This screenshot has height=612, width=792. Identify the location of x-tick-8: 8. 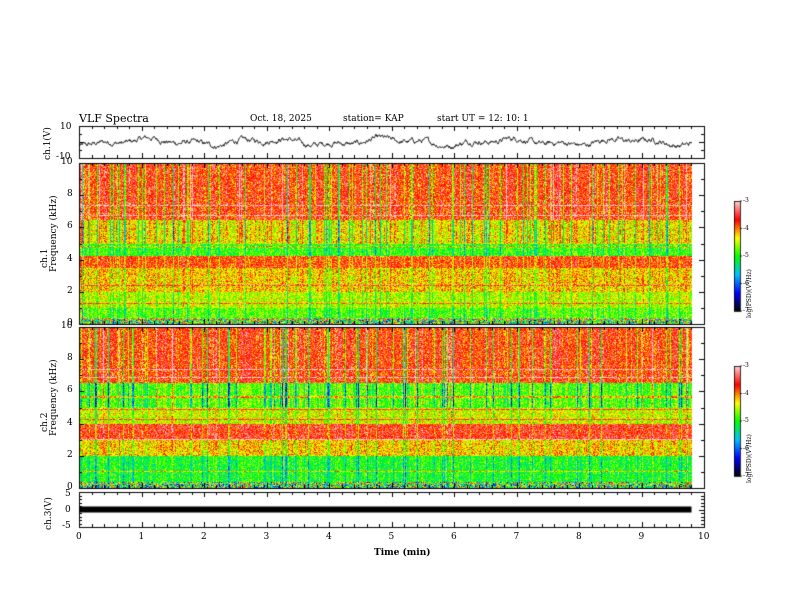
(579, 537).